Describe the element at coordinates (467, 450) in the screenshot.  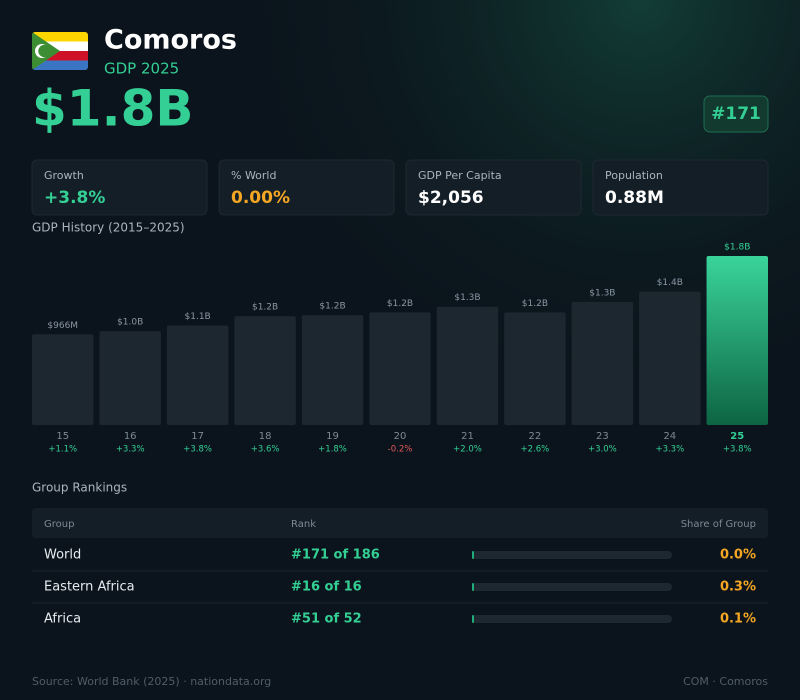
I see `growth-label: +2.0%` at that location.